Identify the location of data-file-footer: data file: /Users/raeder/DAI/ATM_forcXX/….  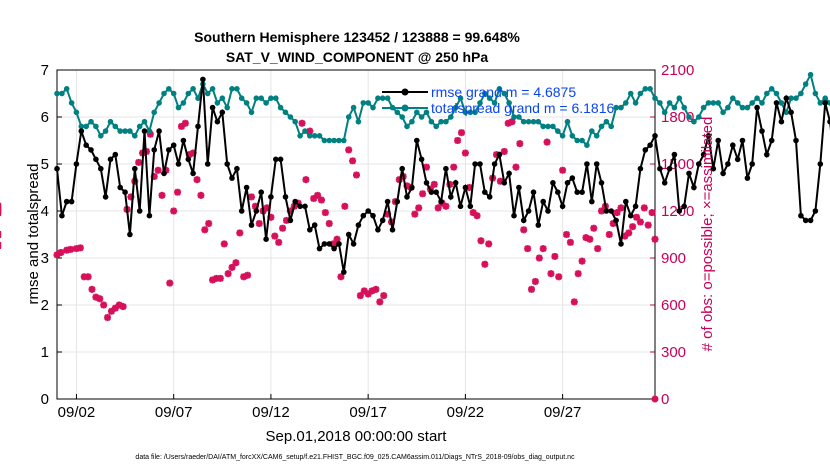
(355, 457).